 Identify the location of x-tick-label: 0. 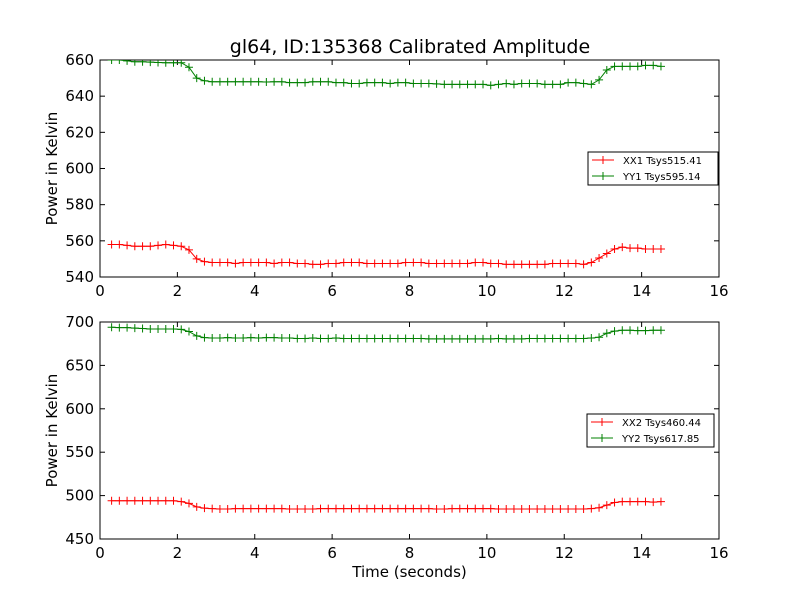
(100, 553).